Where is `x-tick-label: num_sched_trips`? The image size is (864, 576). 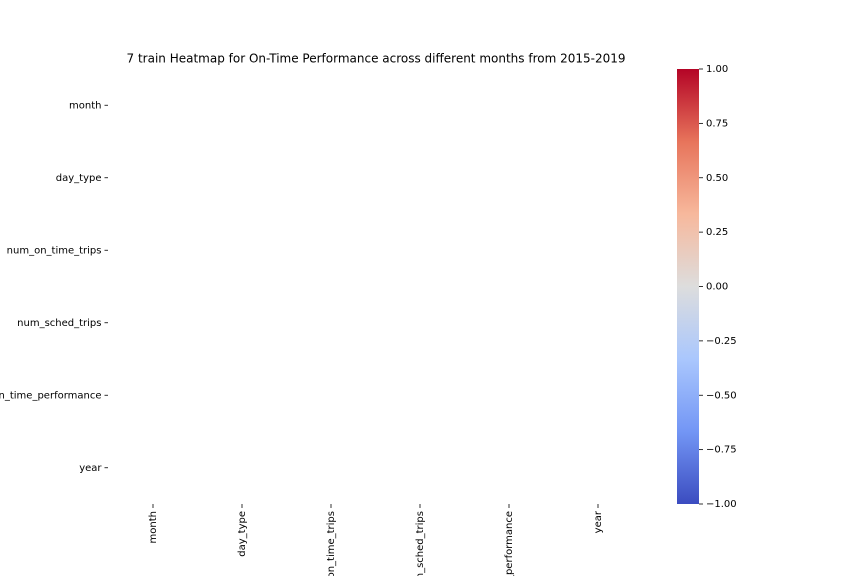 x-tick-label: num_sched_trips is located at coordinates (420, 543).